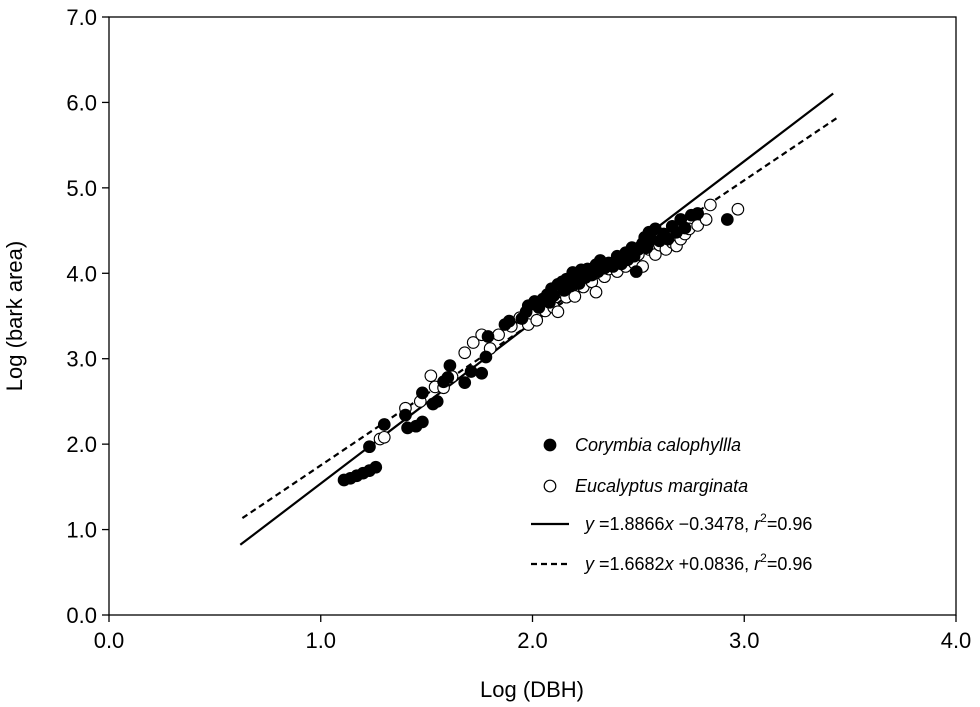 The height and width of the screenshot is (707, 980). What do you see at coordinates (81, 359) in the screenshot?
I see `y-tick-label: 3.0` at bounding box center [81, 359].